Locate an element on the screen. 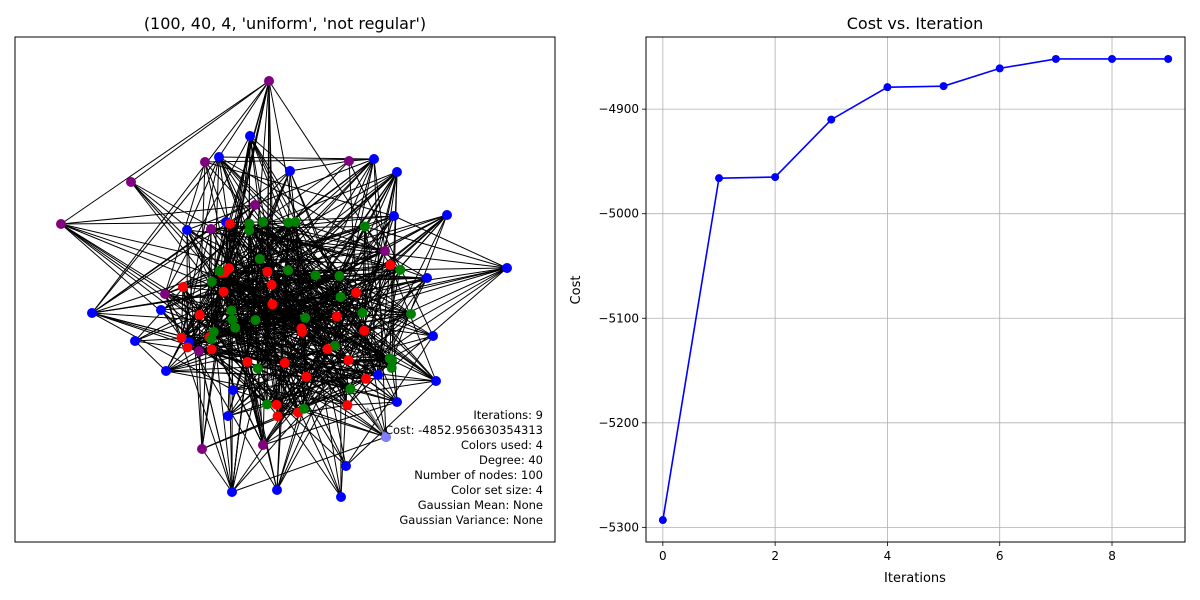 The width and height of the screenshot is (1200, 600). x-tick-label: 8 is located at coordinates (1112, 556).